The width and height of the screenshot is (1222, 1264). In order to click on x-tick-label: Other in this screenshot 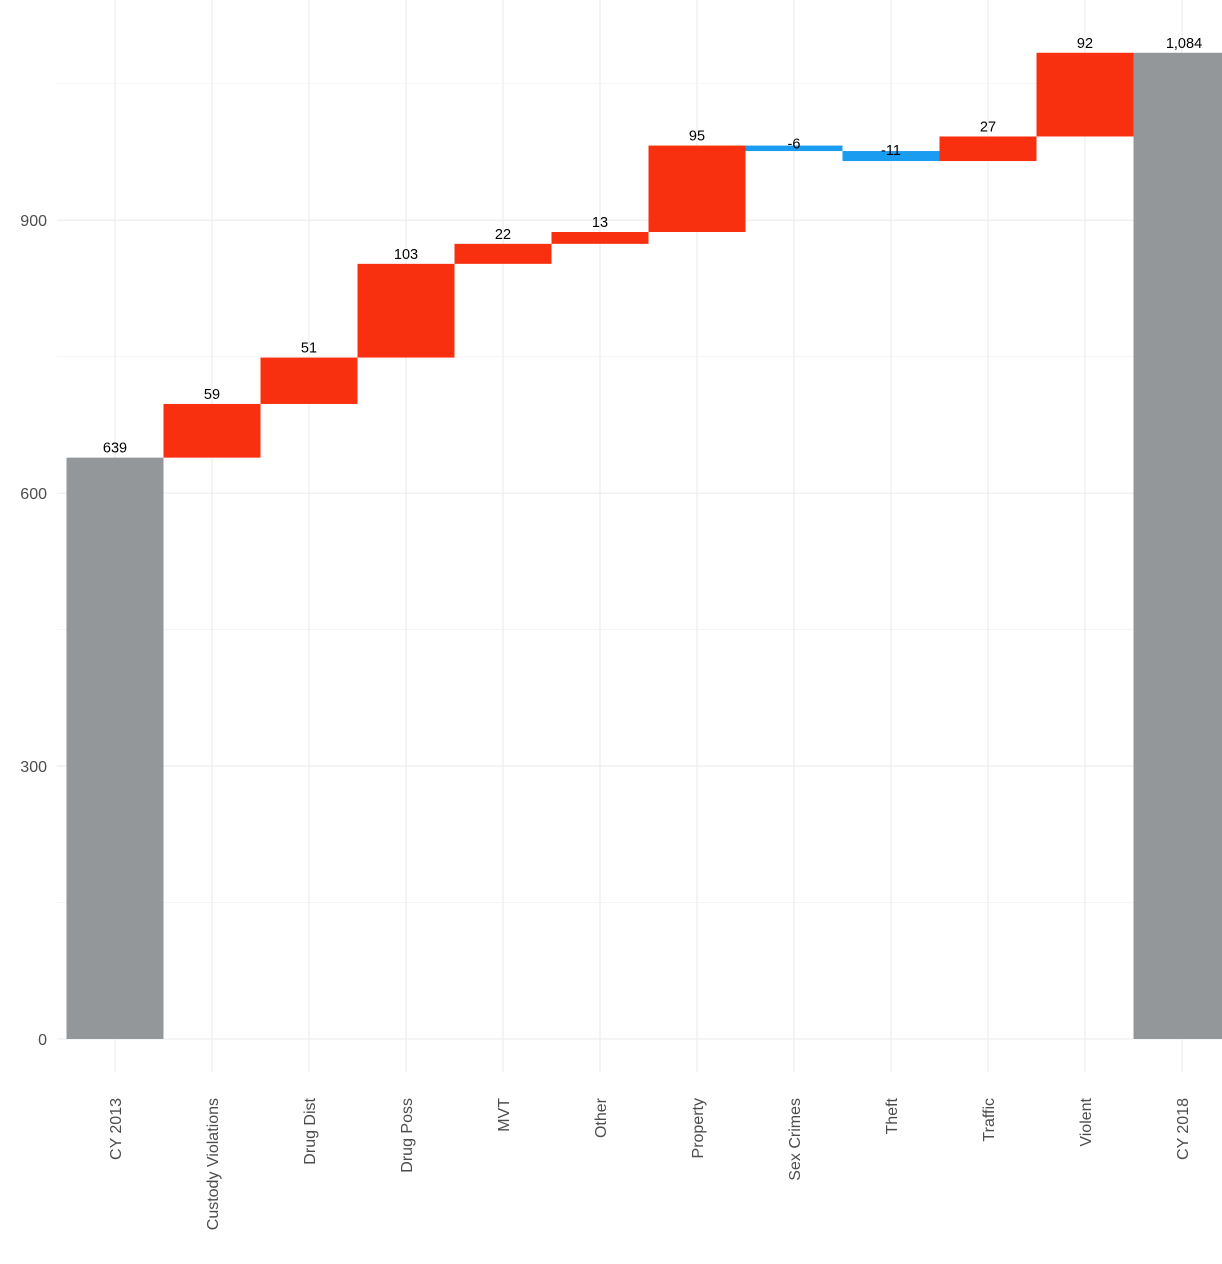, I will do `click(601, 1117)`.